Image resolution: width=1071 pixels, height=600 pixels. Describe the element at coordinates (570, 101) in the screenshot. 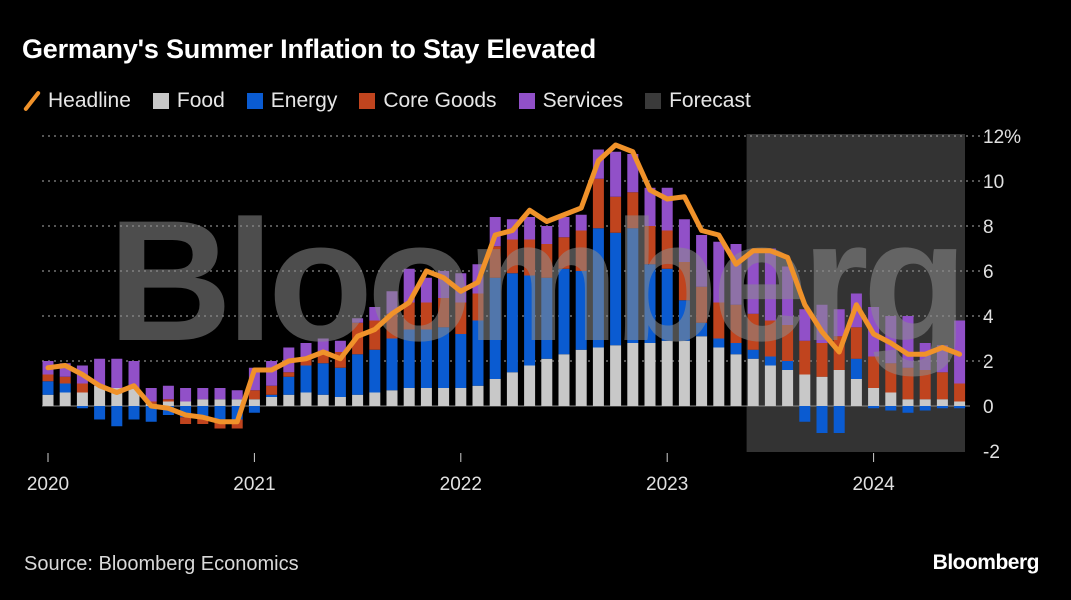

I see `legend-item-services: Services` at that location.